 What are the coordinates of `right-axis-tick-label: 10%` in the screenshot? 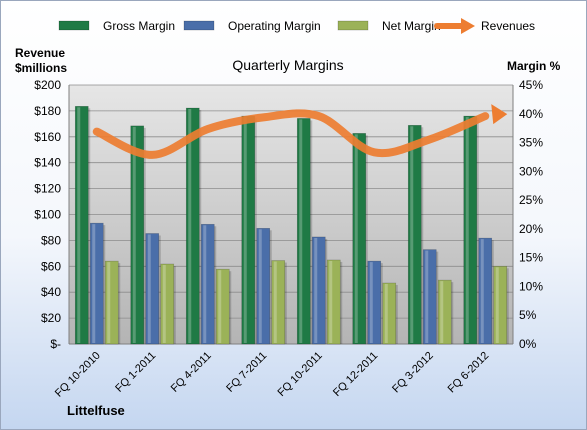 It's located at (531, 286).